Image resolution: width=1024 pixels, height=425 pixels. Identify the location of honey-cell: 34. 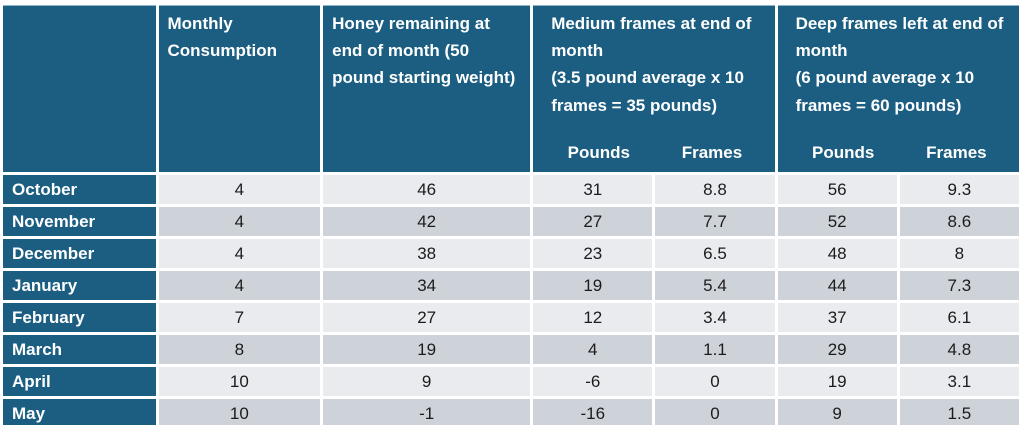
(427, 285).